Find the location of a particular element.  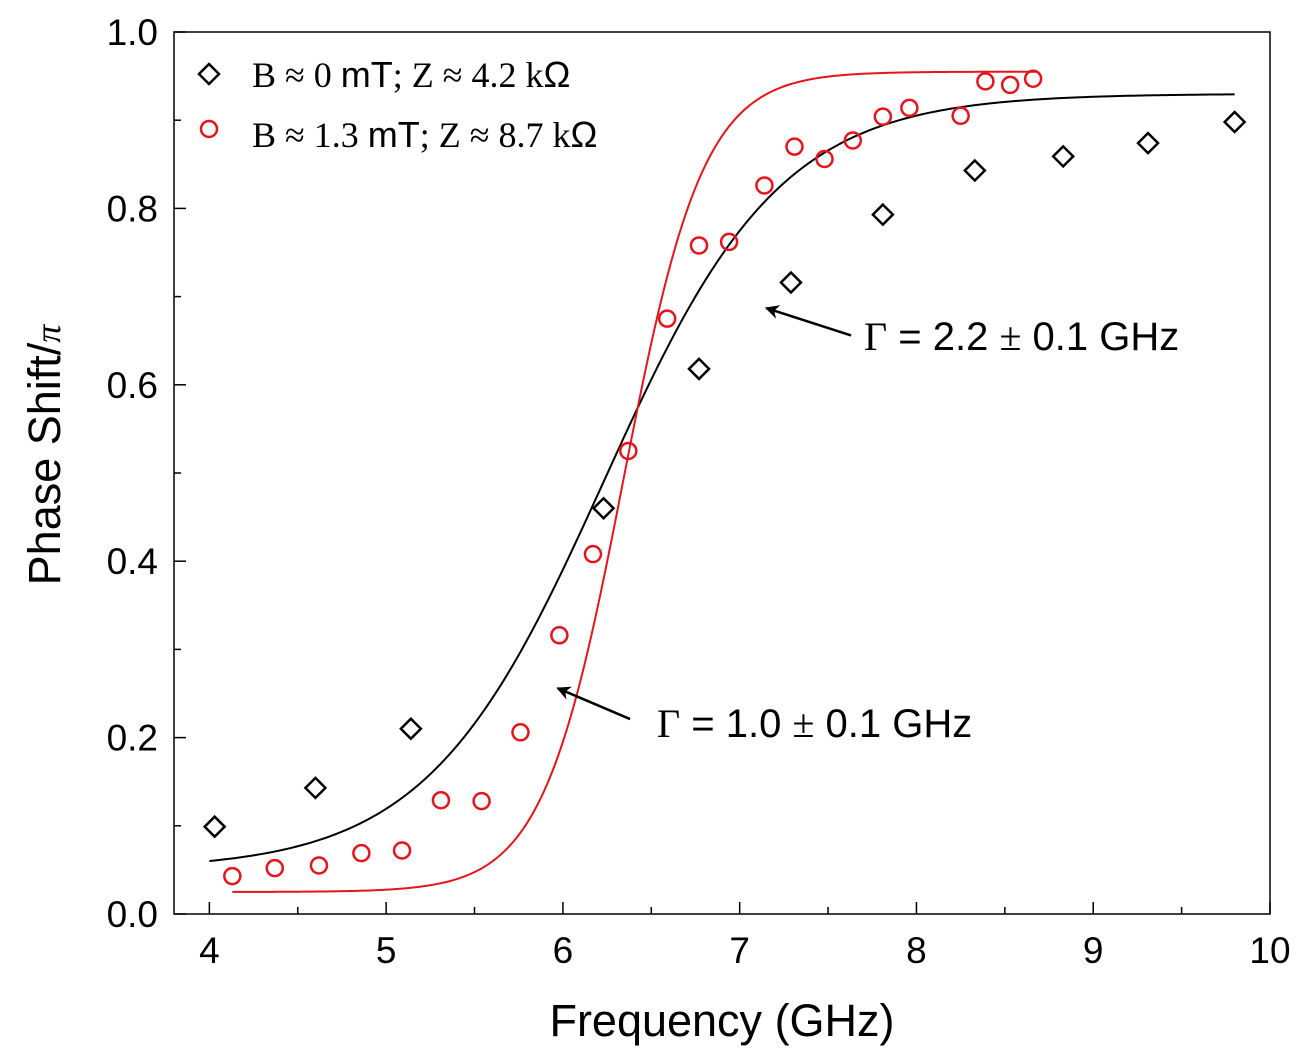

svg-text: Phase Shift/π is located at coordinates (44, 455).